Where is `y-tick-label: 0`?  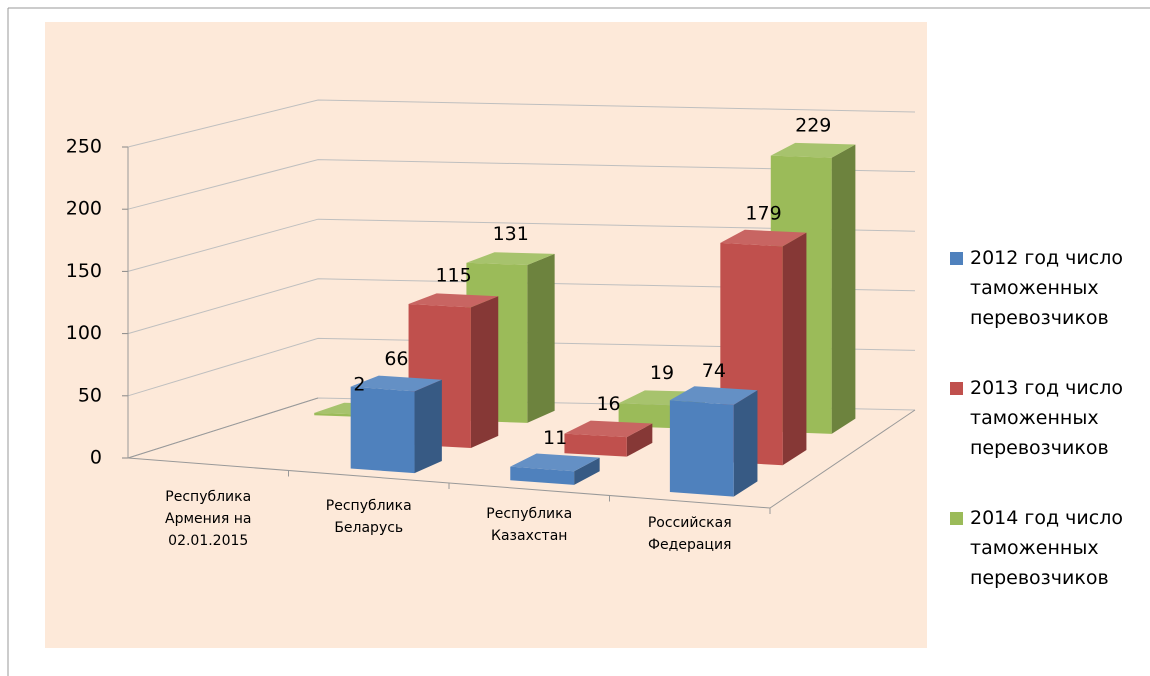
y-tick-label: 0 is located at coordinates (96, 458).